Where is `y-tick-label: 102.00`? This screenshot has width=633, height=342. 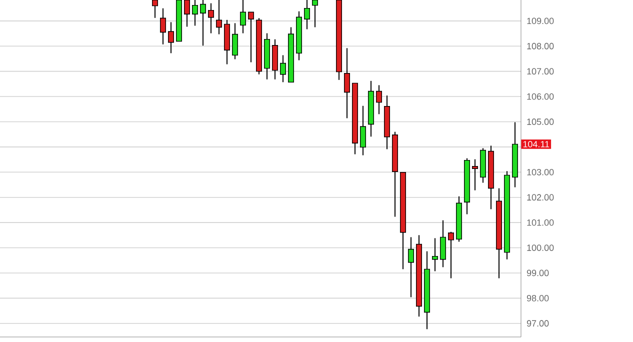 y-tick-label: 102.00 is located at coordinates (540, 197).